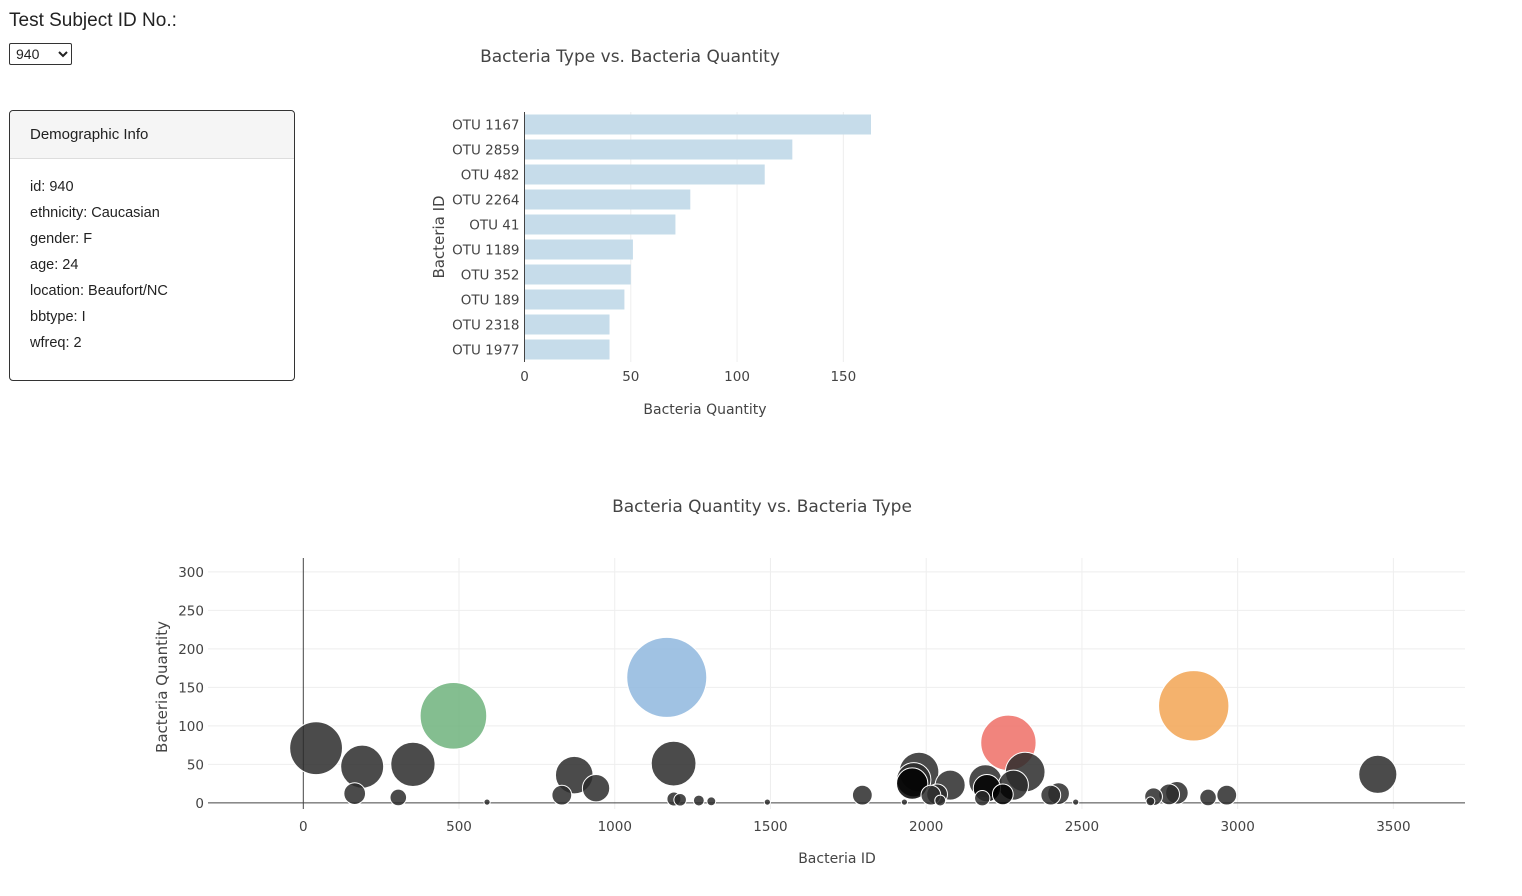  What do you see at coordinates (95, 213) in the screenshot?
I see `demographic-ethnicity: ethnicity: Caucasian` at bounding box center [95, 213].